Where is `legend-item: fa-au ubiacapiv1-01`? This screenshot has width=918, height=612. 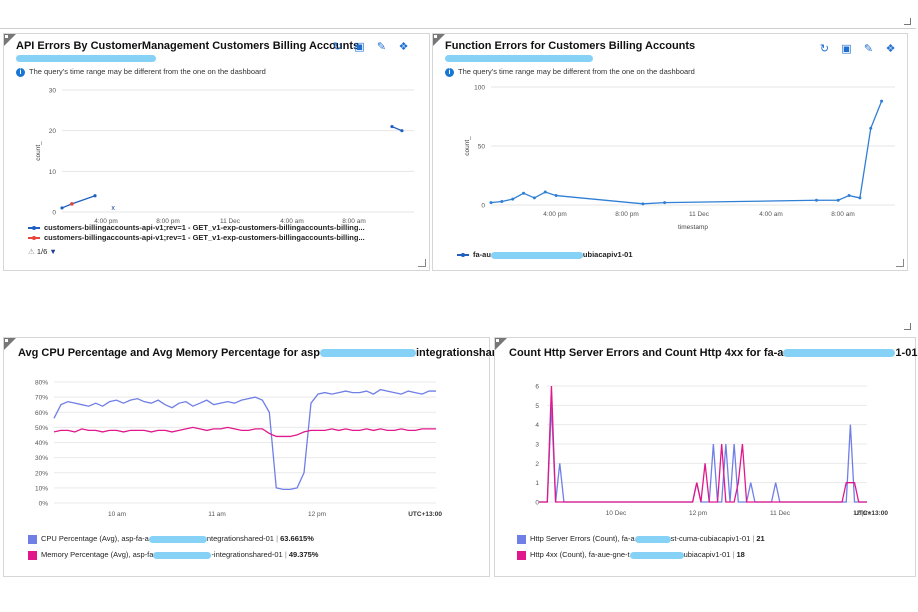
legend-item: fa-au ubiacapiv1-01 is located at coordinates (545, 254).